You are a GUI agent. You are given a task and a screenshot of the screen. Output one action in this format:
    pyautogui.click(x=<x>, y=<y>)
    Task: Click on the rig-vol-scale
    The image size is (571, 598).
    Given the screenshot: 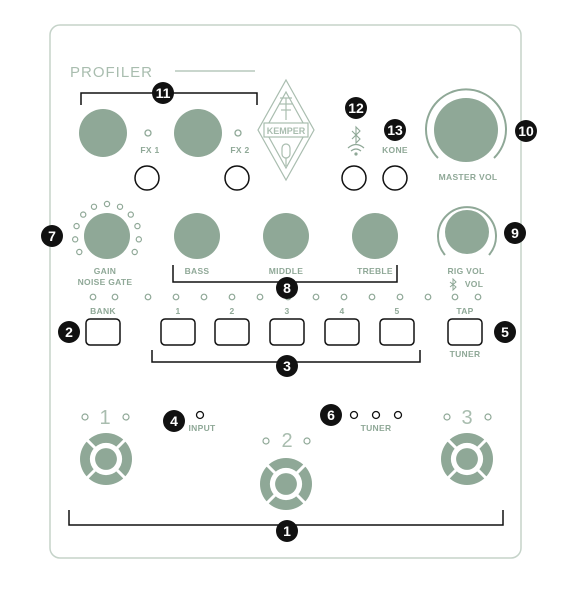 What is the action you would take?
    pyautogui.click(x=467, y=231)
    